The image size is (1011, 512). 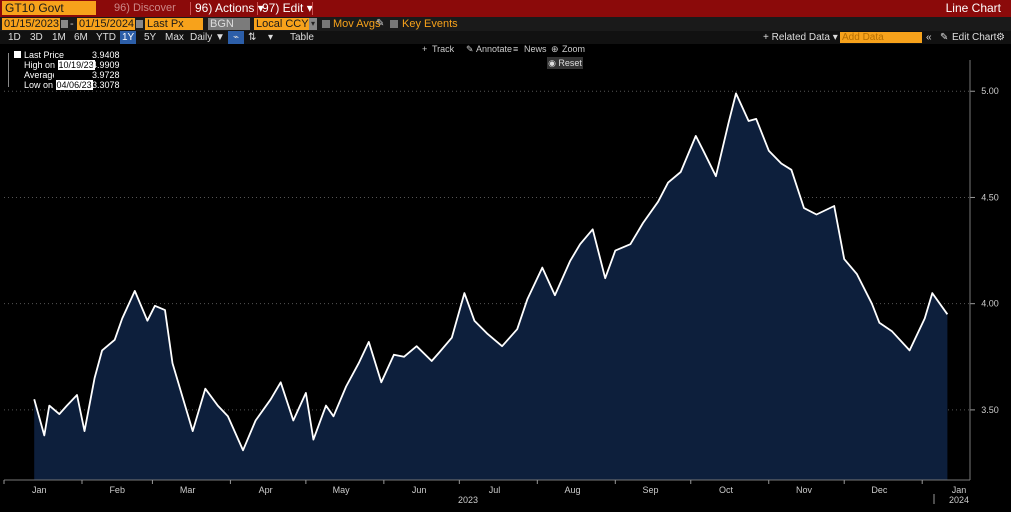 What do you see at coordinates (145, 8) in the screenshot?
I see `discover-menu: 96) Discover` at bounding box center [145, 8].